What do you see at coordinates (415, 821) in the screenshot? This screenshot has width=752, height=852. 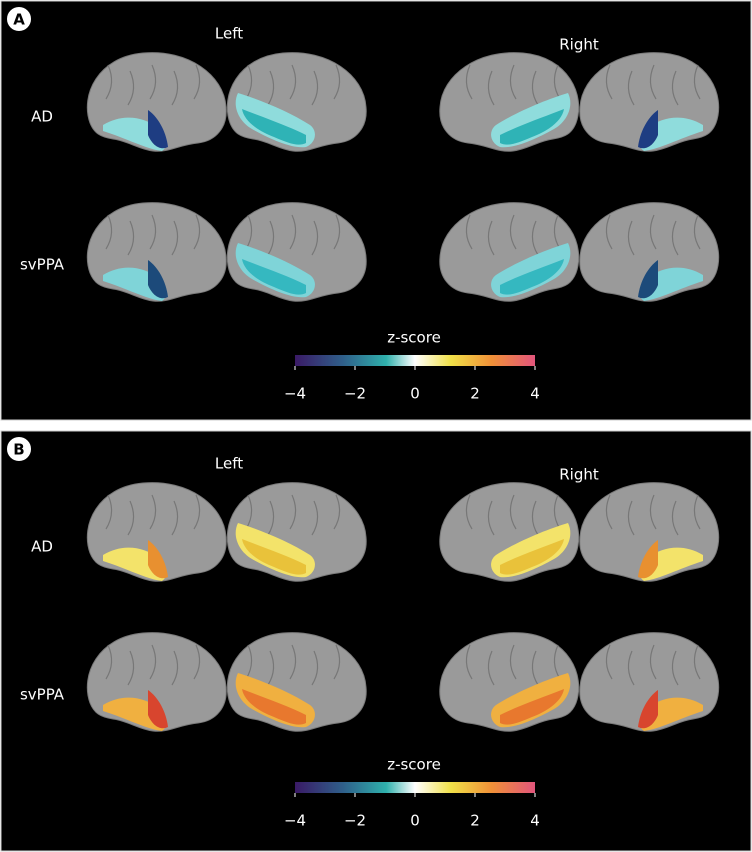 I see `colorbar-tick-label: 0` at bounding box center [415, 821].